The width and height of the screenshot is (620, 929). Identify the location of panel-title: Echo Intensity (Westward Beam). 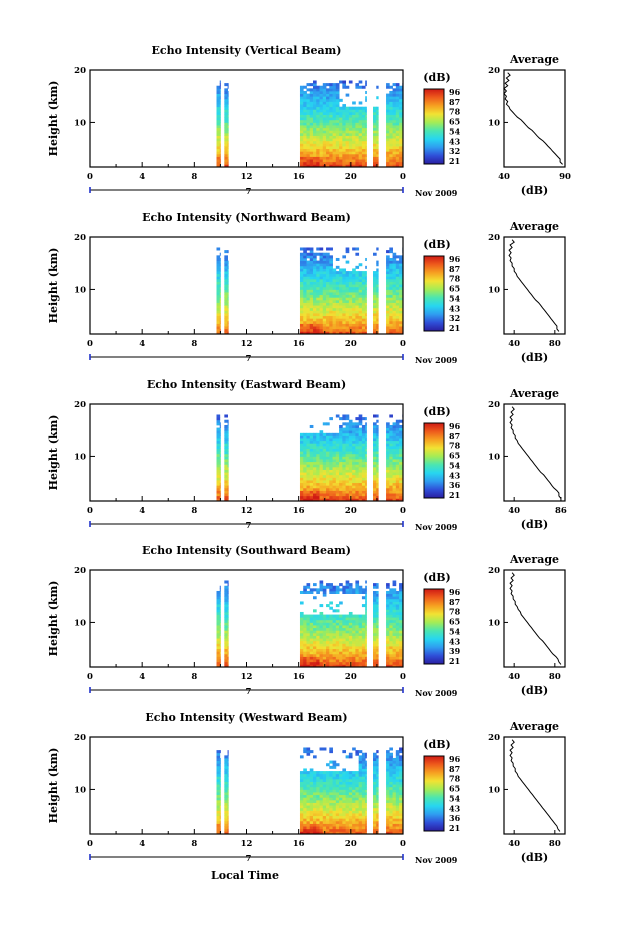
(246, 717).